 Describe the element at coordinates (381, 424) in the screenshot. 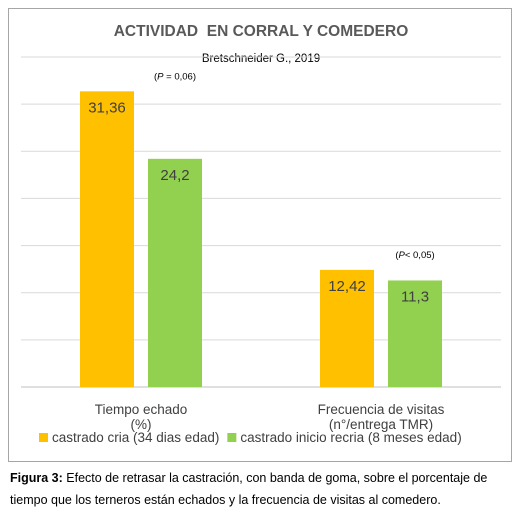

I see `x-tick-label: (n°/entrega TMR)` at that location.